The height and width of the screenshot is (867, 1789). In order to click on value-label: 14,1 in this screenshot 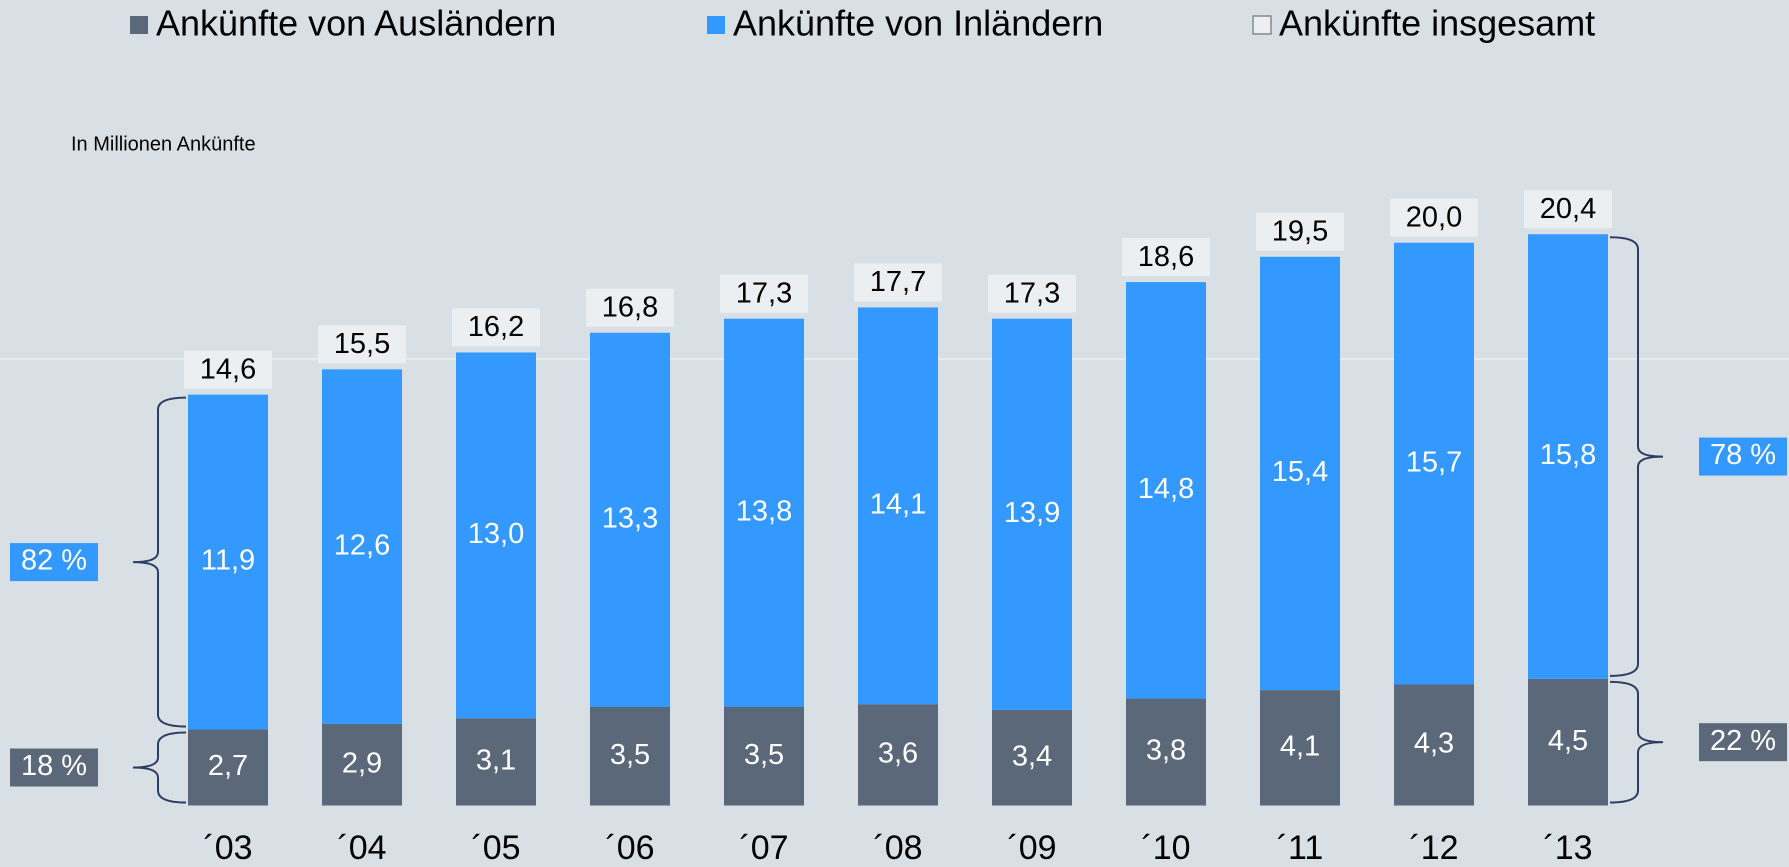, I will do `click(898, 504)`.